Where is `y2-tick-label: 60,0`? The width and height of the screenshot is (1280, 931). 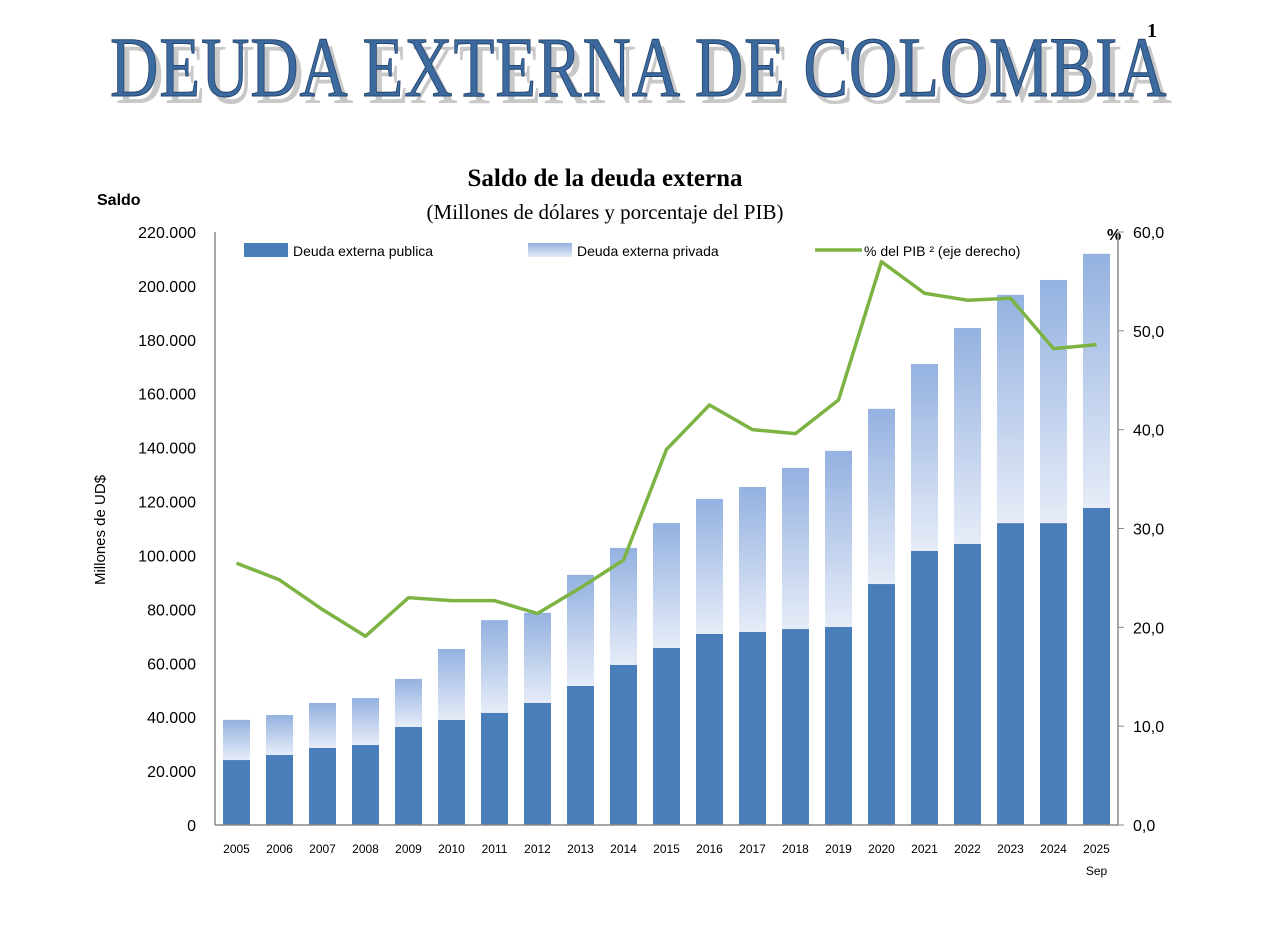 y2-tick-label: 60,0 is located at coordinates (1148, 233).